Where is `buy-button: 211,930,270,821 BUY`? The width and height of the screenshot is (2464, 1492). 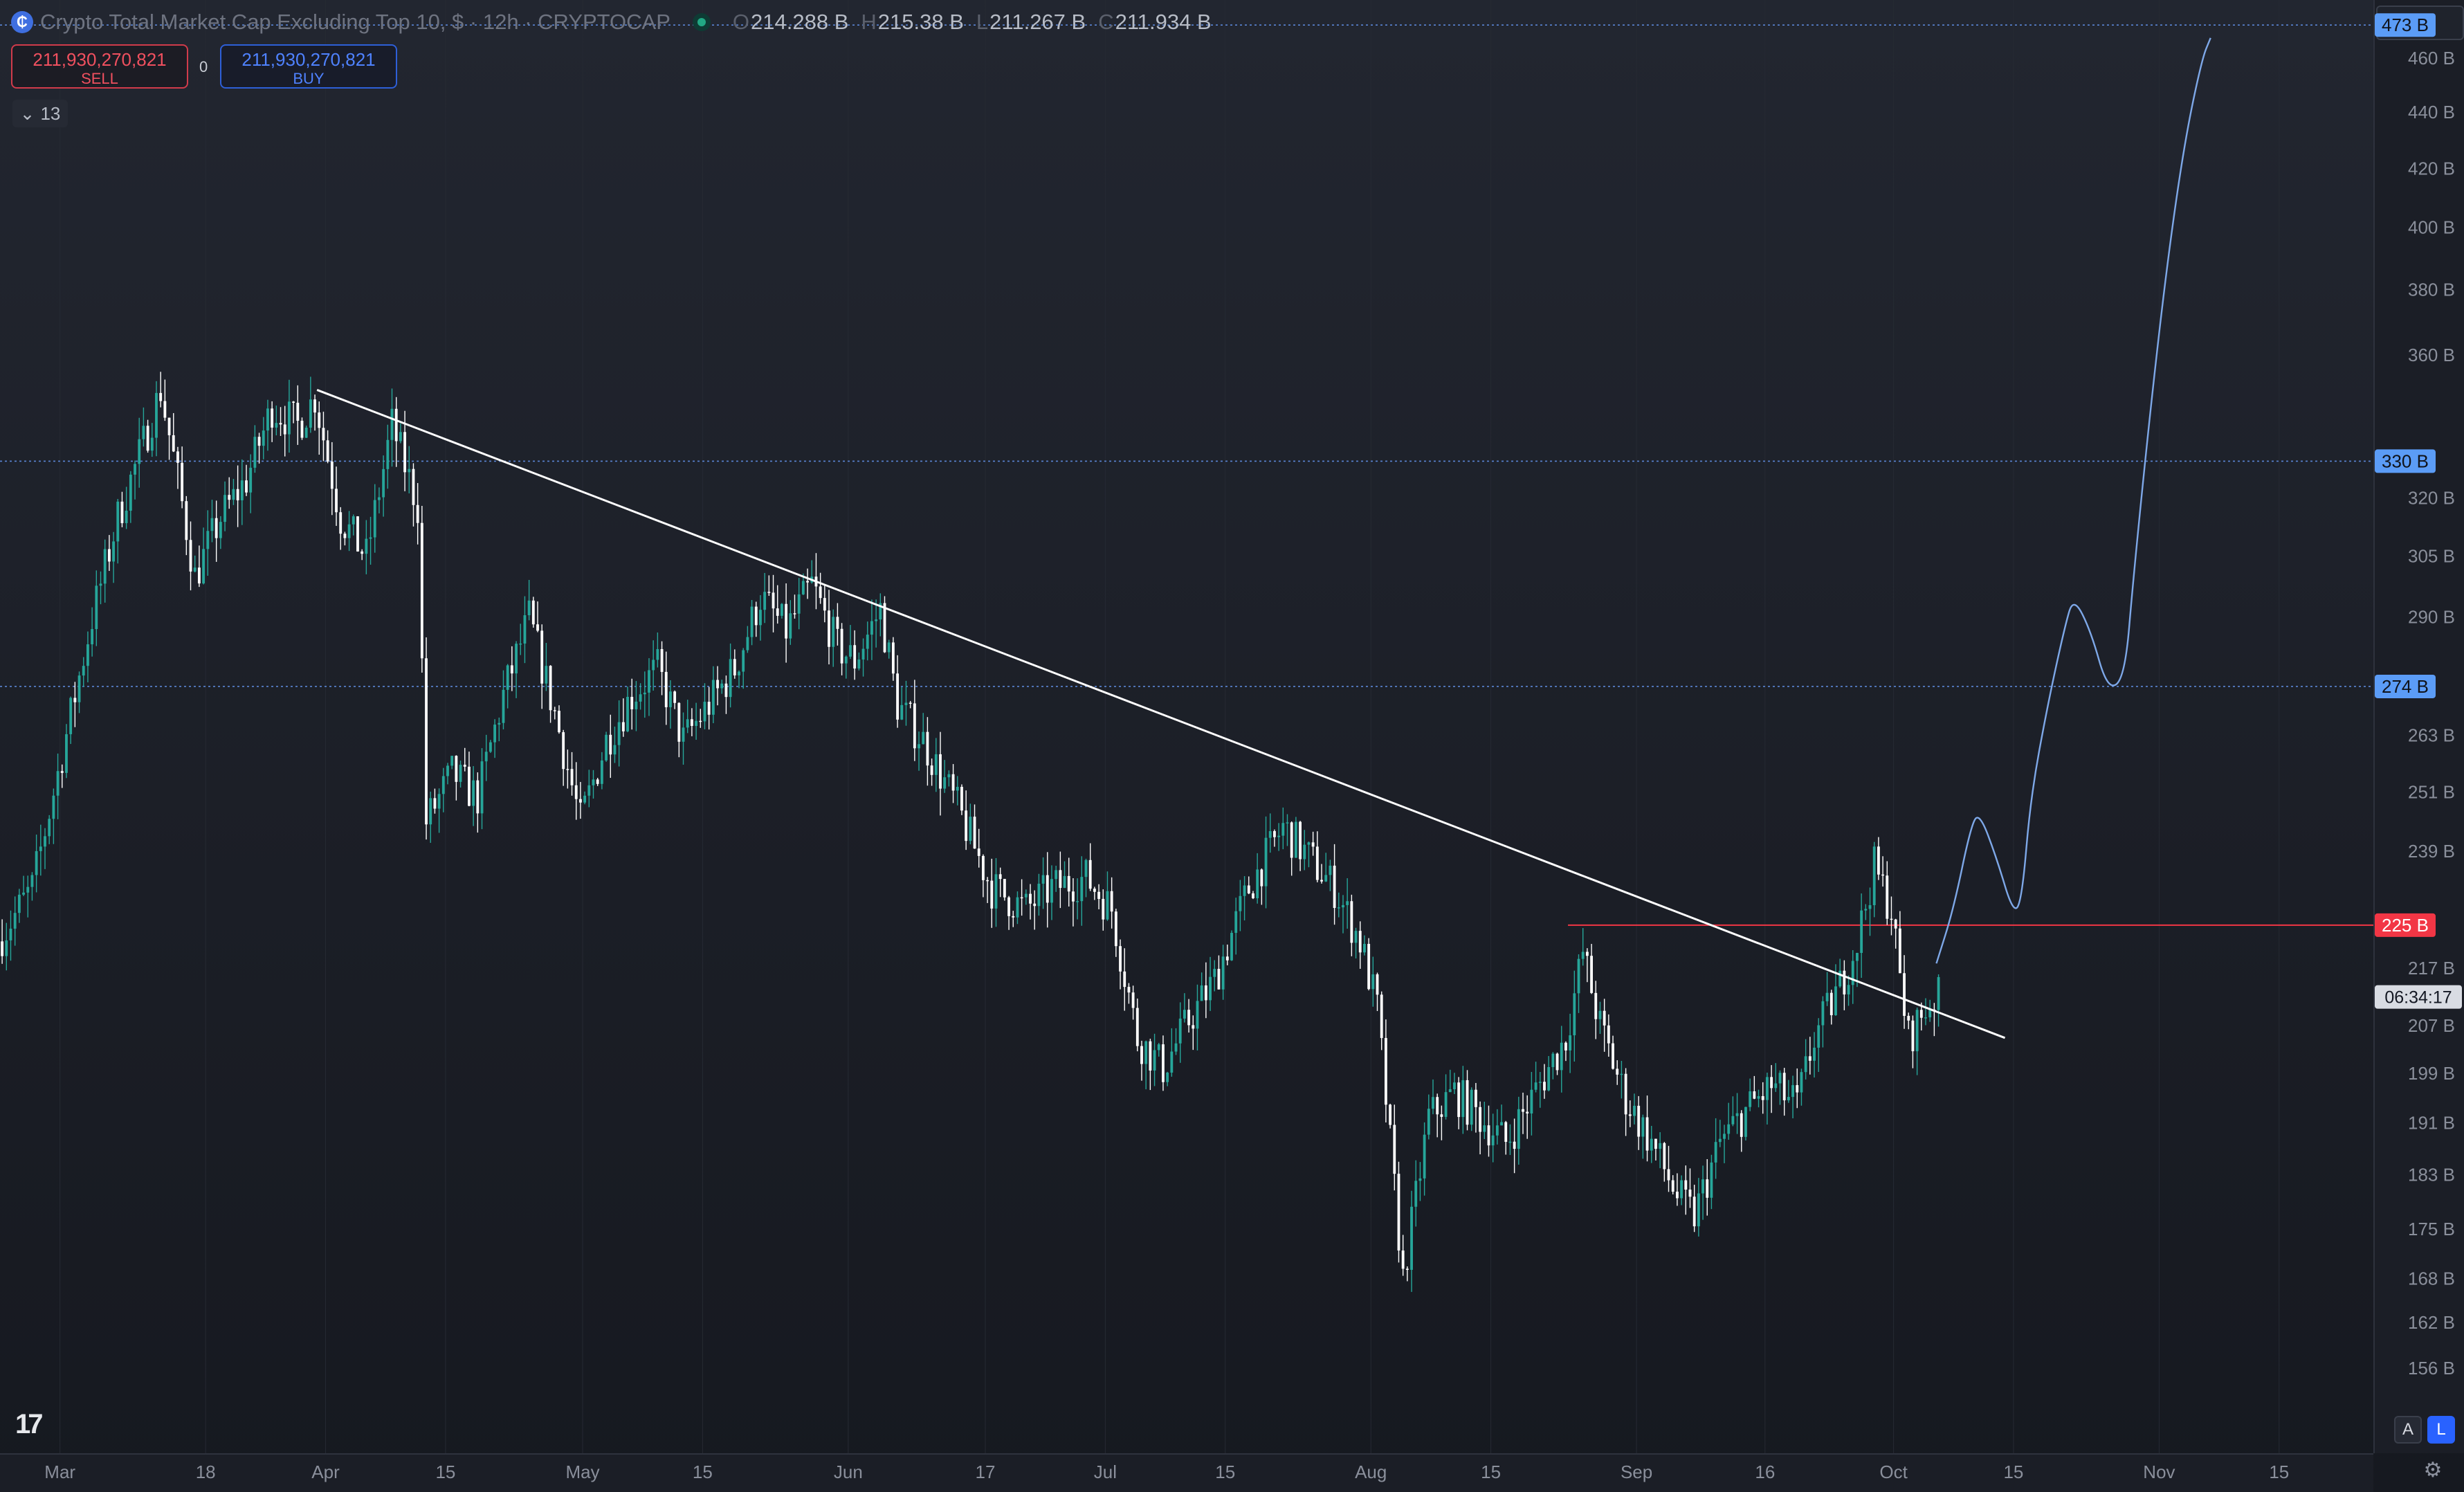
buy-button: 211,930,270,821 BUY is located at coordinates (308, 66).